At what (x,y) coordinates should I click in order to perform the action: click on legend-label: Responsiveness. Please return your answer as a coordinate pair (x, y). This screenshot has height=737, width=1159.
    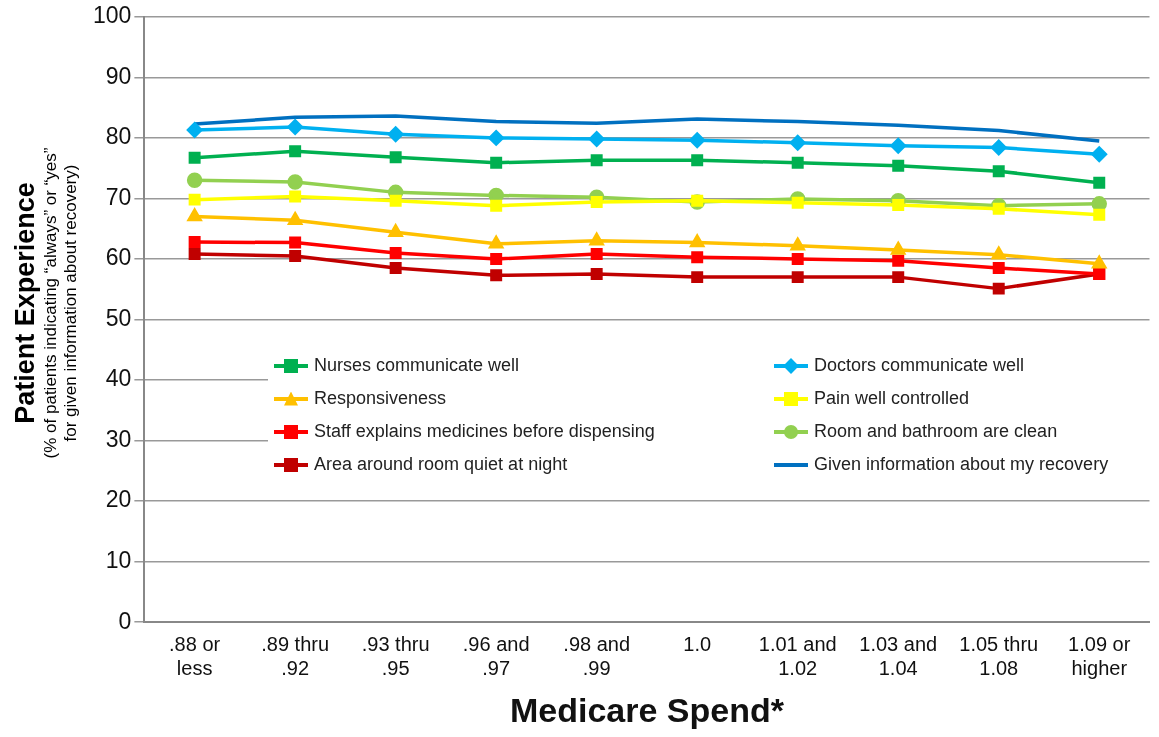
    Looking at the image, I should click on (380, 398).